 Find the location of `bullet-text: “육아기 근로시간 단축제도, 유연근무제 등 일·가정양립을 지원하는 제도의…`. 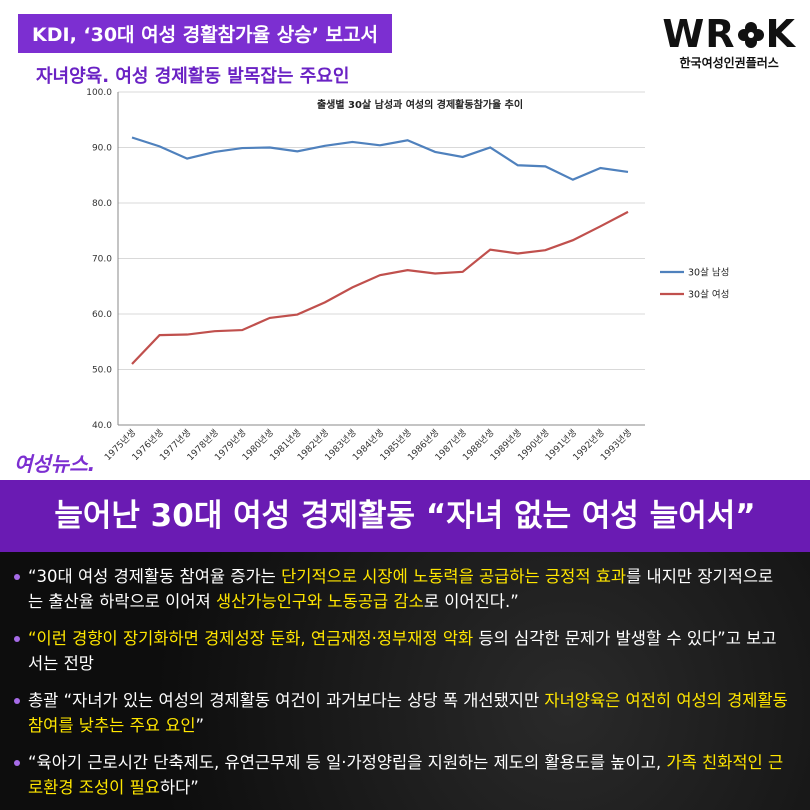

bullet-text: “육아기 근로시간 단축제도, 유연근무제 등 일·가정양립을 지원하는 제도의… is located at coordinates (347, 762).